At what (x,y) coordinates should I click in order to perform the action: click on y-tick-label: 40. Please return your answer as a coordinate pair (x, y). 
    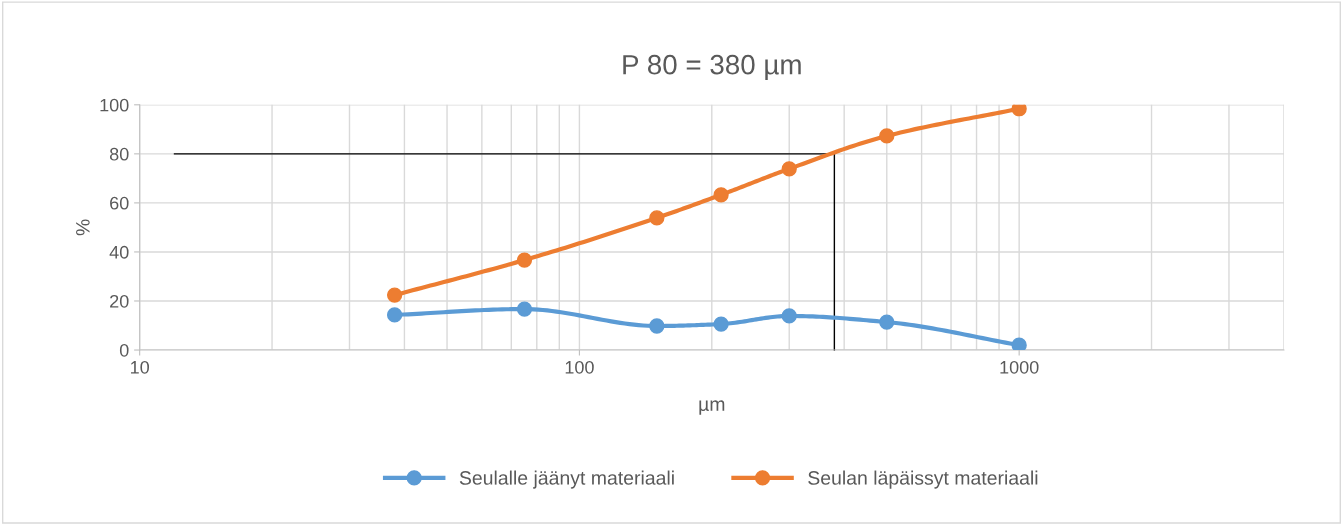
    Looking at the image, I should click on (119, 252).